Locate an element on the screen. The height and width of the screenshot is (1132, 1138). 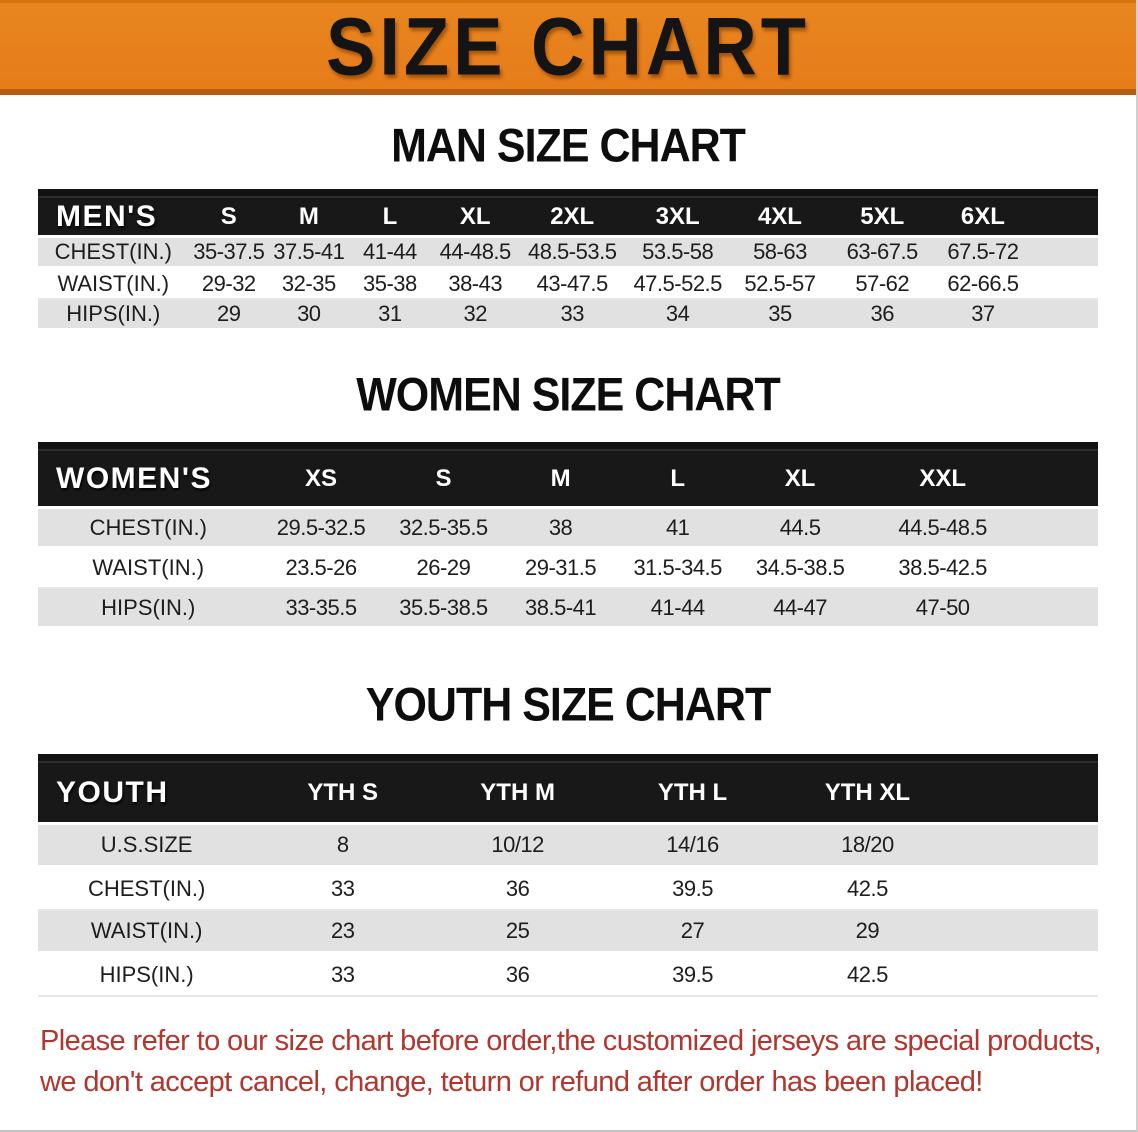
column-header: YTH S is located at coordinates (343, 793).